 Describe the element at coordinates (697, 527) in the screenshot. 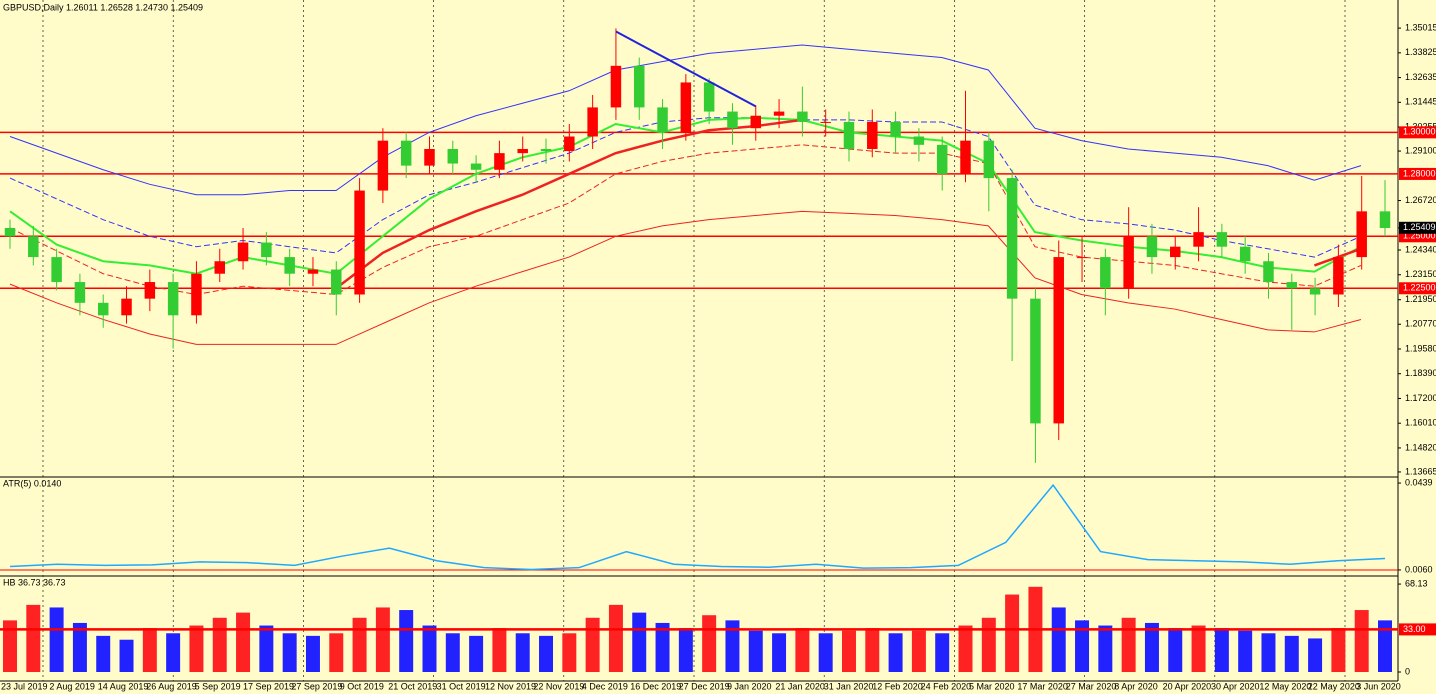

I see `atr-line` at that location.